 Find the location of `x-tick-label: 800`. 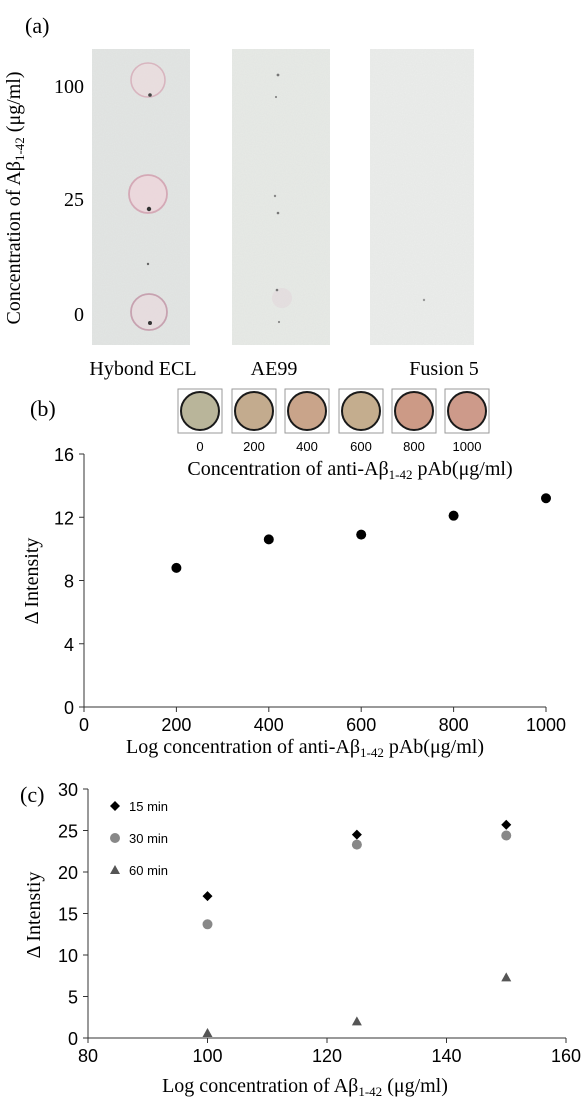

x-tick-label: 800 is located at coordinates (454, 725).